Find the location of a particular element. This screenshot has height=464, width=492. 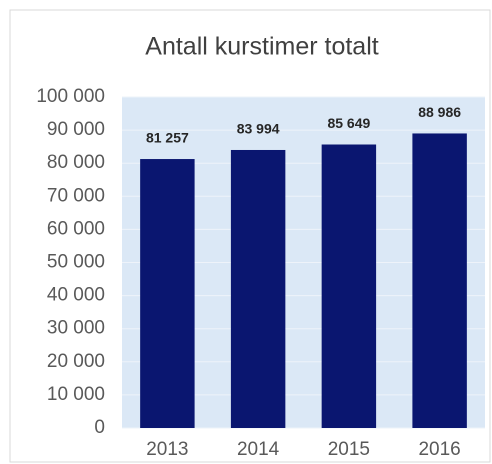

y-tick-label: 50 000 is located at coordinates (76, 262).